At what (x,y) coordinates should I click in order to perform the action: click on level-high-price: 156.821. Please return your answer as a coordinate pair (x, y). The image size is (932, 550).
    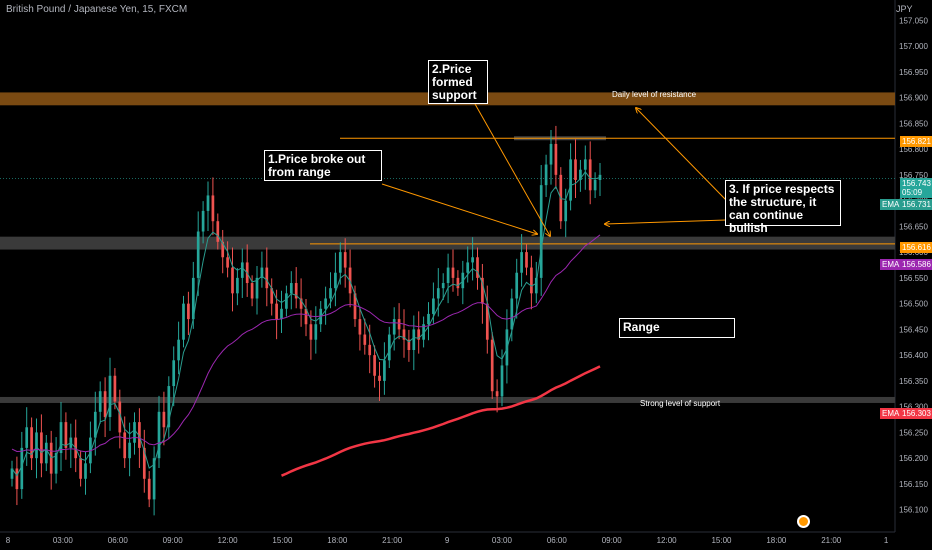
    Looking at the image, I should click on (916, 141).